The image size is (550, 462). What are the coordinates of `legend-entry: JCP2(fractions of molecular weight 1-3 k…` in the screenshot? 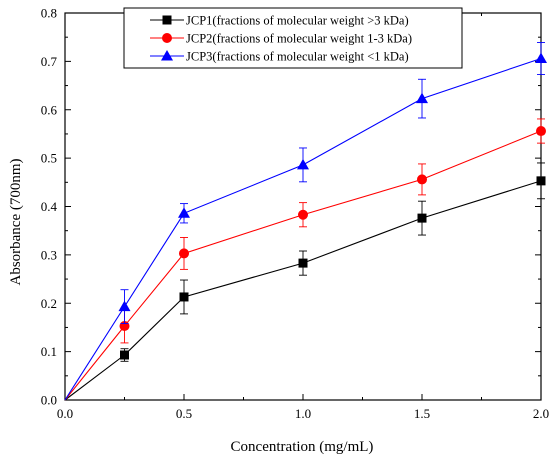 It's located at (281, 39).